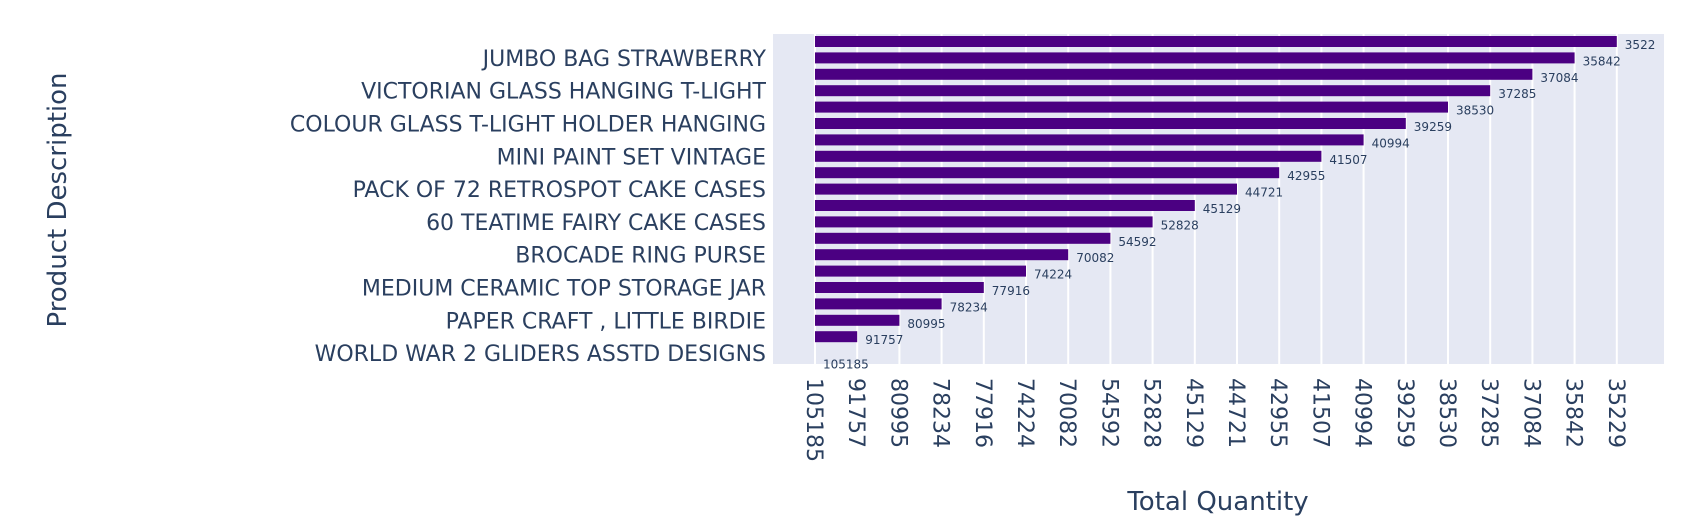 The width and height of the screenshot is (1704, 528). Describe the element at coordinates (1602, 61) in the screenshot. I see `bar-data-label: 35842` at that location.